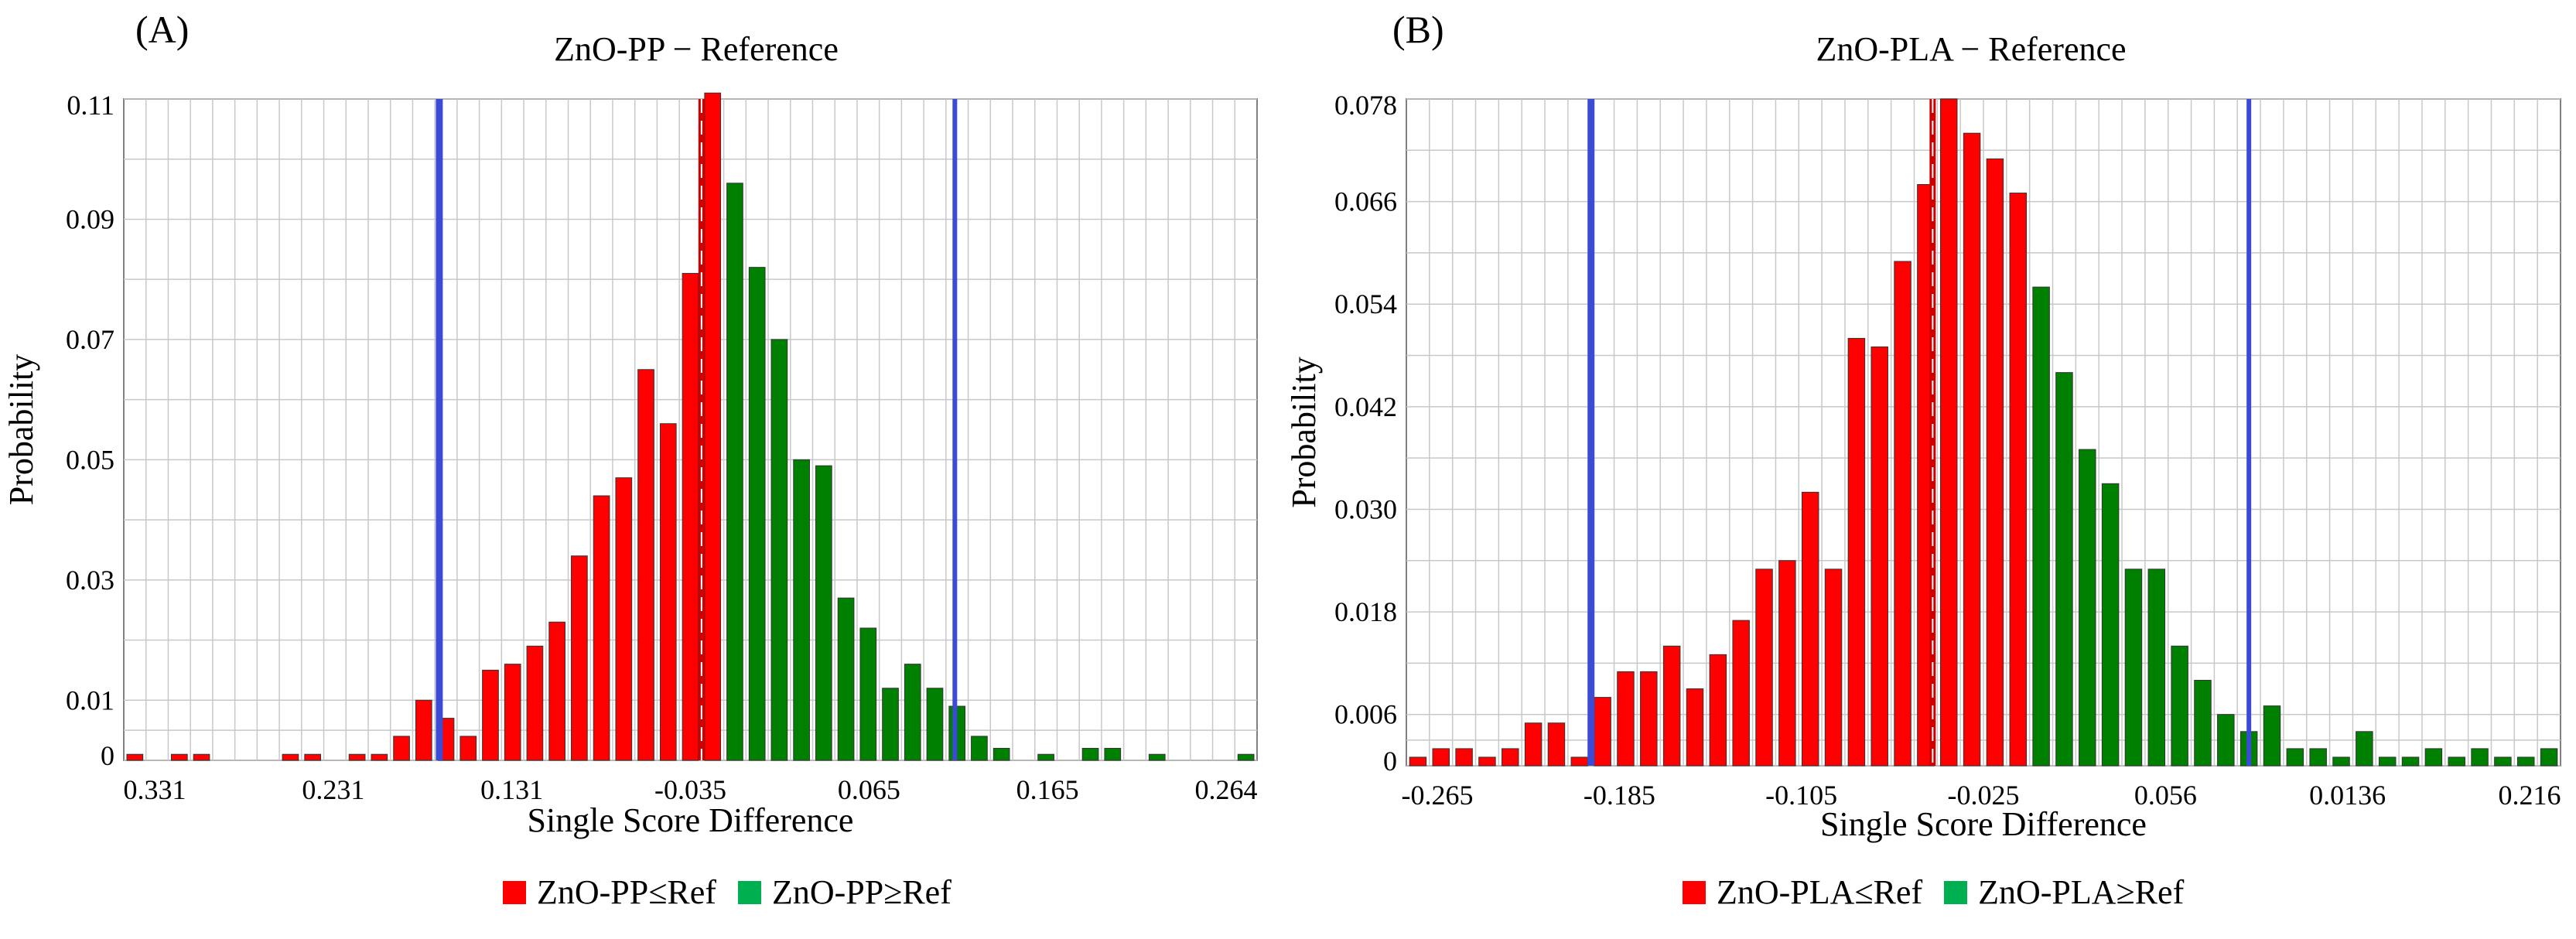  Describe the element at coordinates (514, 892) in the screenshot. I see `legend-a-le-swatch` at that location.